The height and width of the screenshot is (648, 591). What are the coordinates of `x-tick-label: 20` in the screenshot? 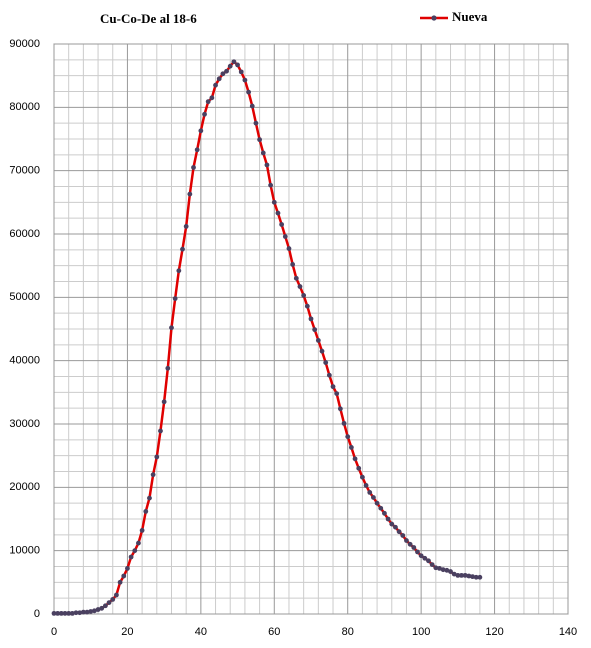 It's located at (127, 632).